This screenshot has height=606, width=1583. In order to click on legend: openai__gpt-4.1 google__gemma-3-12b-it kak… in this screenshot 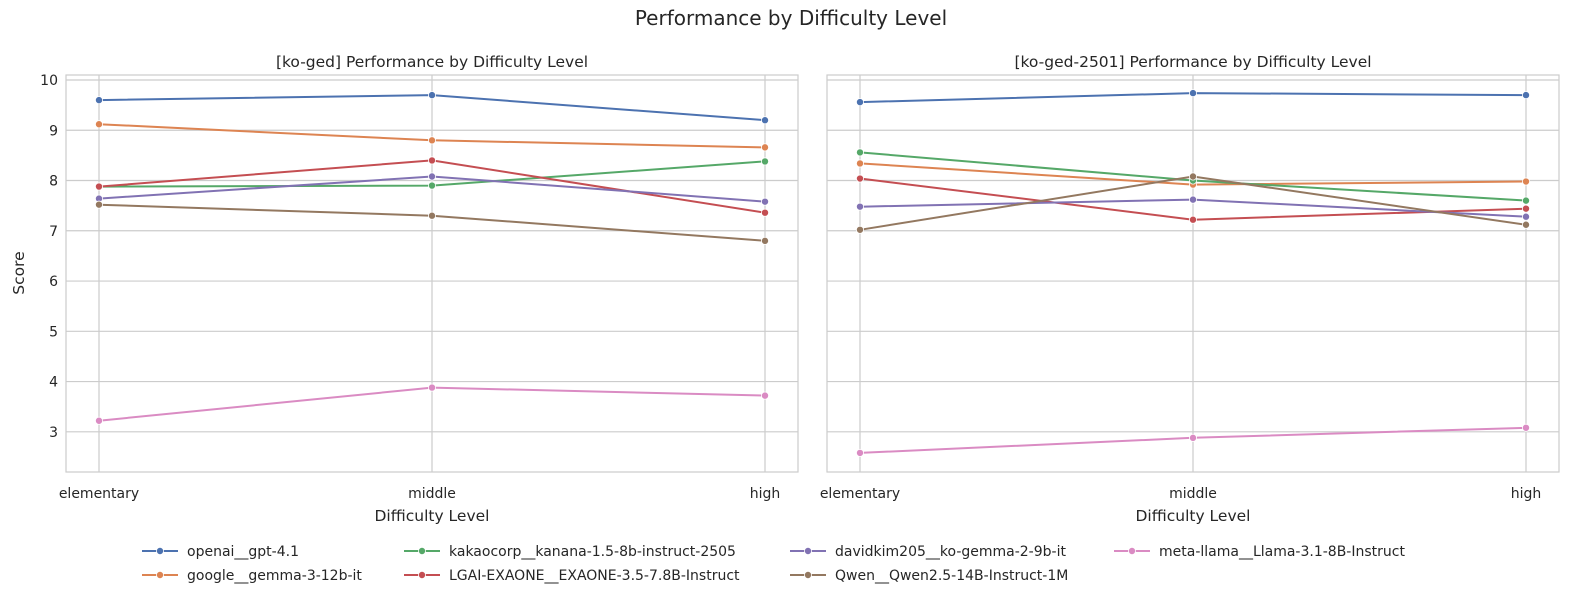, I will do `click(773, 564)`.